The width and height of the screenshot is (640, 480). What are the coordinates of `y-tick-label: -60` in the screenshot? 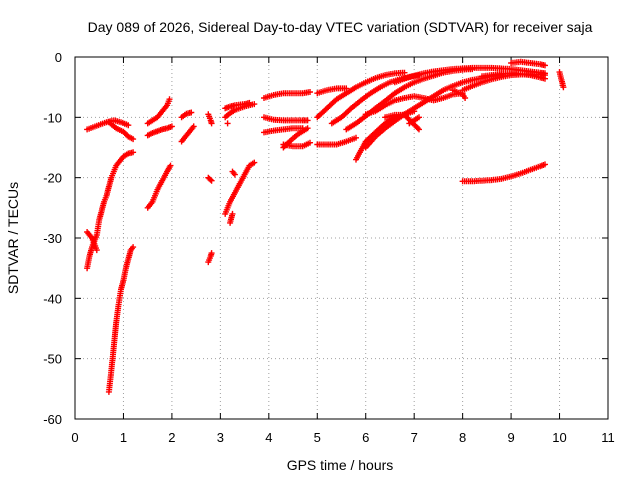 It's located at (52, 419).